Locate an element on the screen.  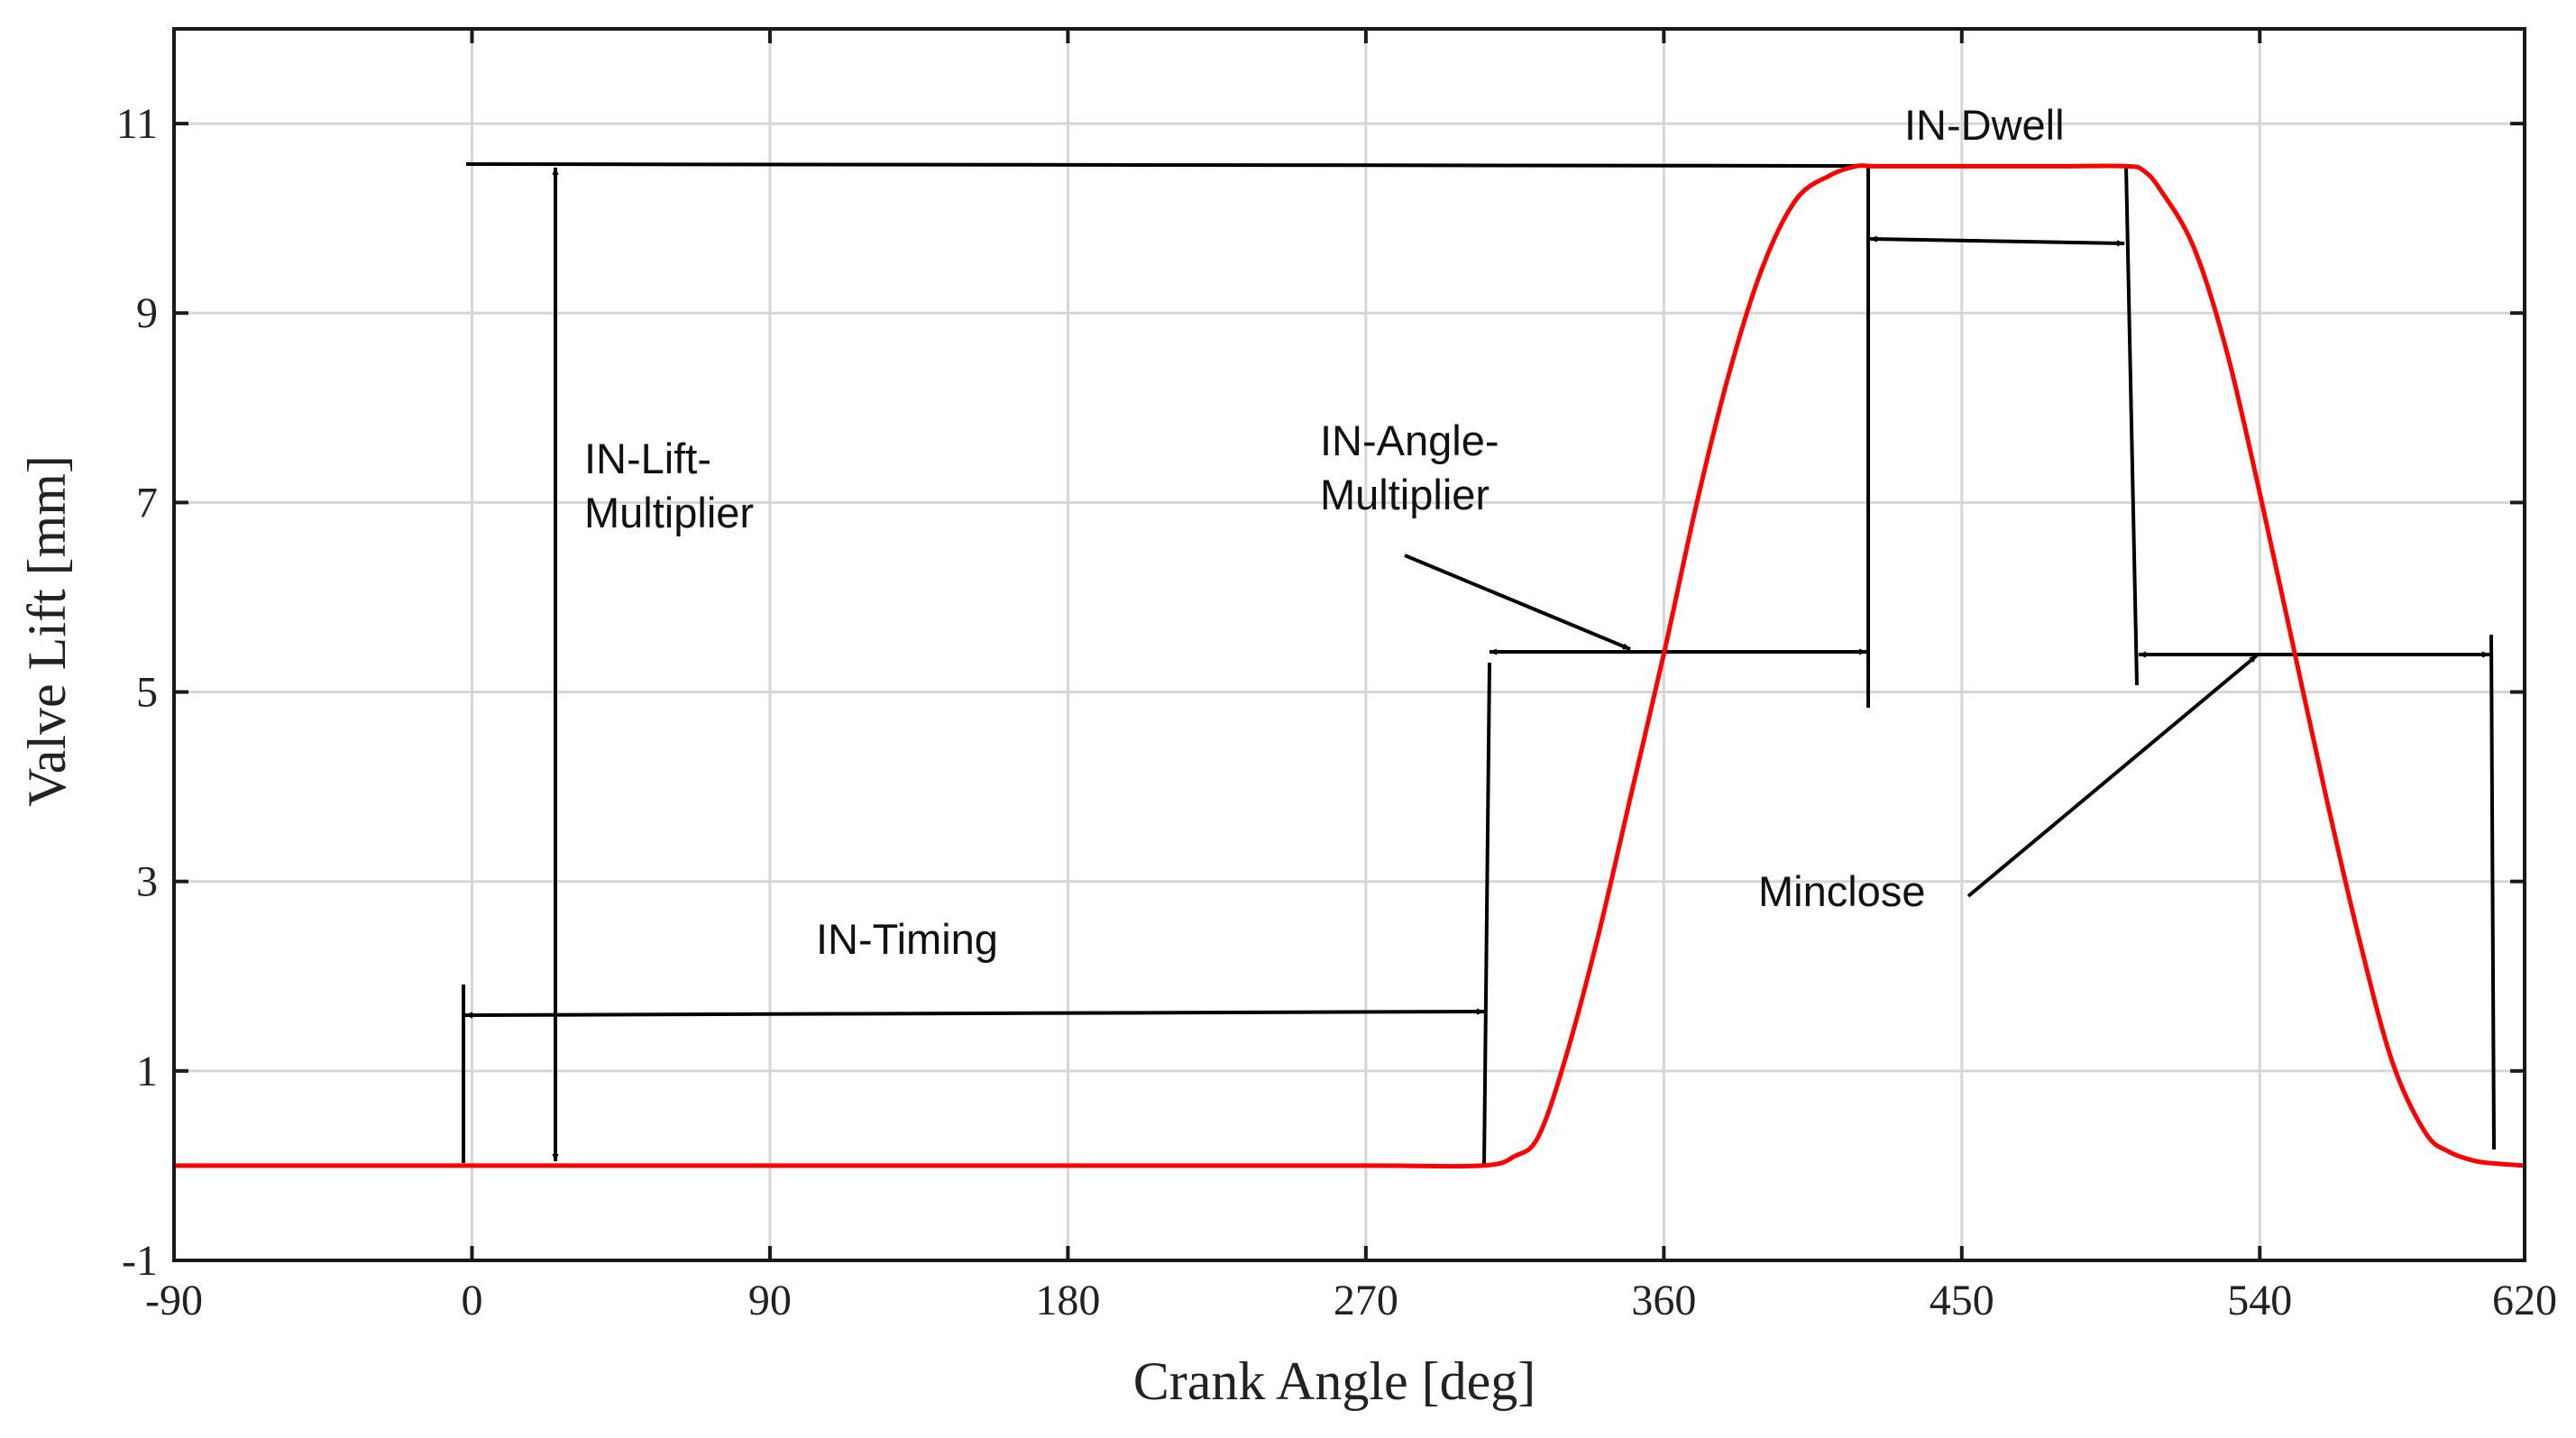
y-tick-label: 1 is located at coordinates (147, 1071).